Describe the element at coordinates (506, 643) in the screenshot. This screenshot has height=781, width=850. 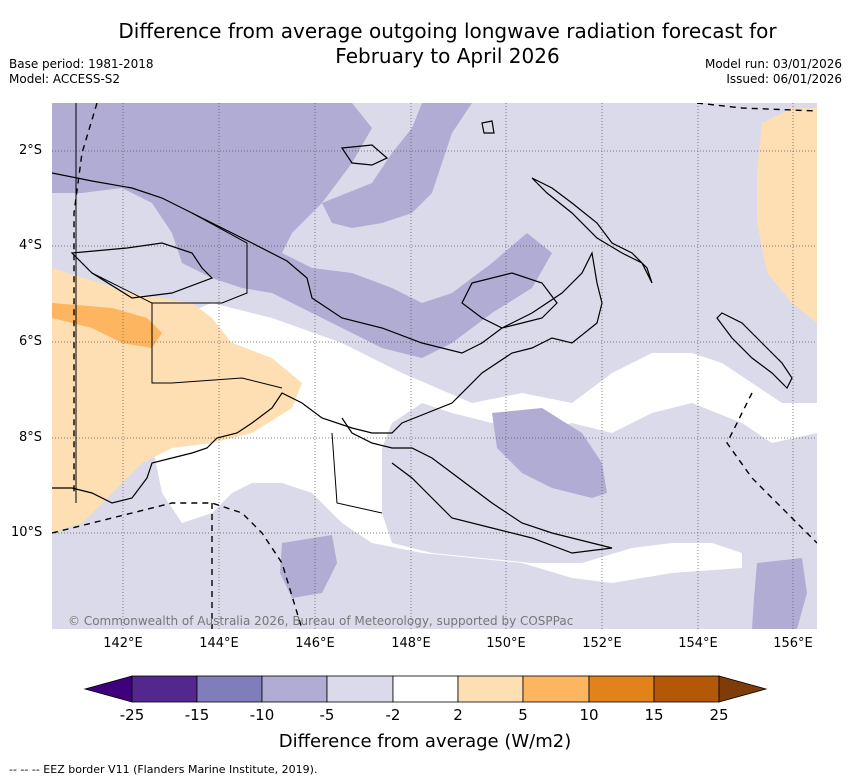
I see `lon-label-150e: 150°E` at that location.